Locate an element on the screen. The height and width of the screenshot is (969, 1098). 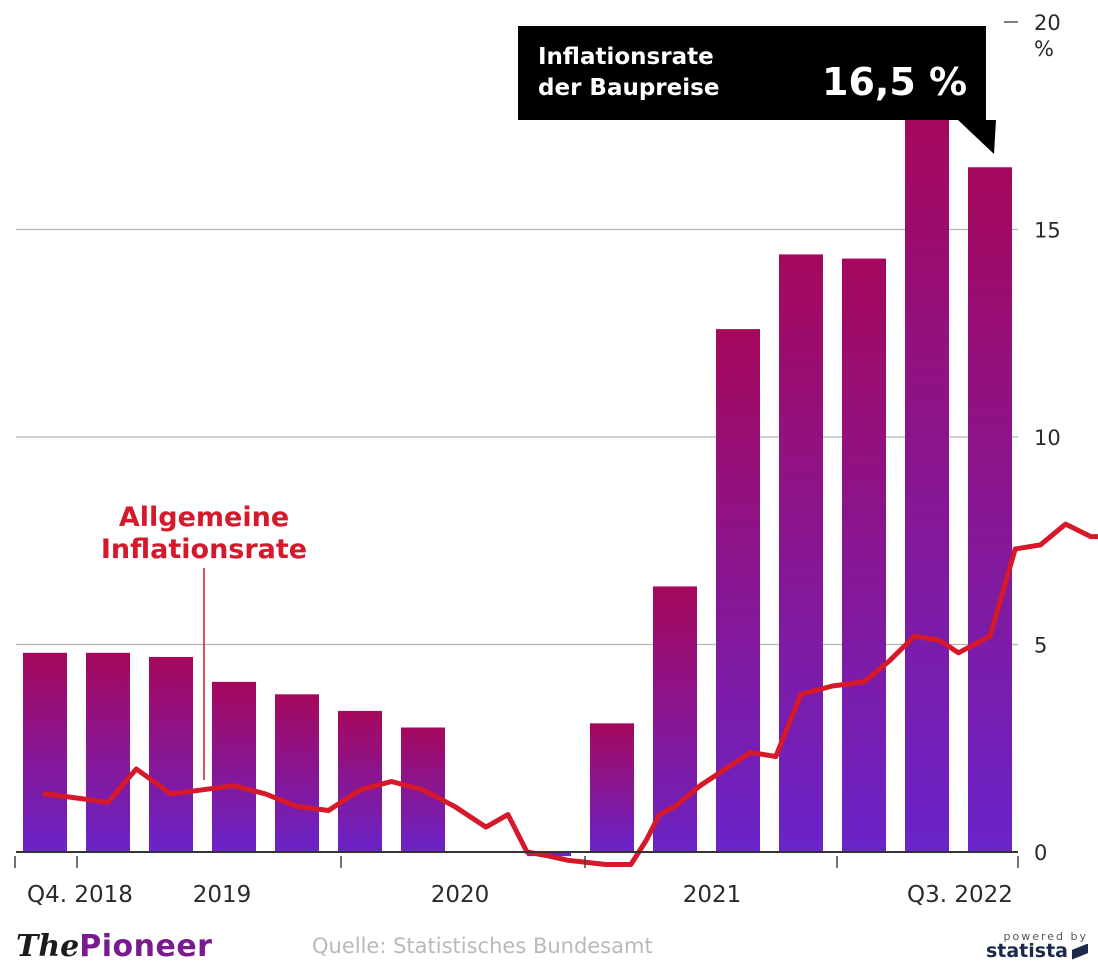
line-label-line2: Inflationsrate is located at coordinates (204, 549).